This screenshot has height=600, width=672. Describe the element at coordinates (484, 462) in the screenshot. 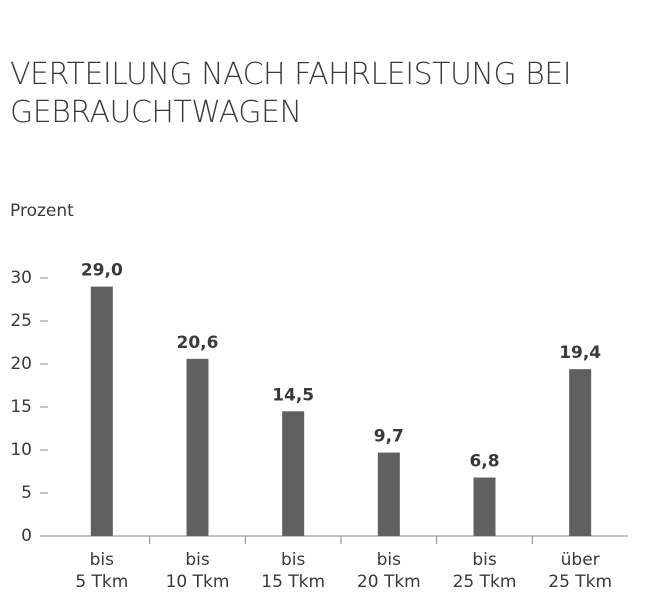

I see `value-label: 6,8` at that location.